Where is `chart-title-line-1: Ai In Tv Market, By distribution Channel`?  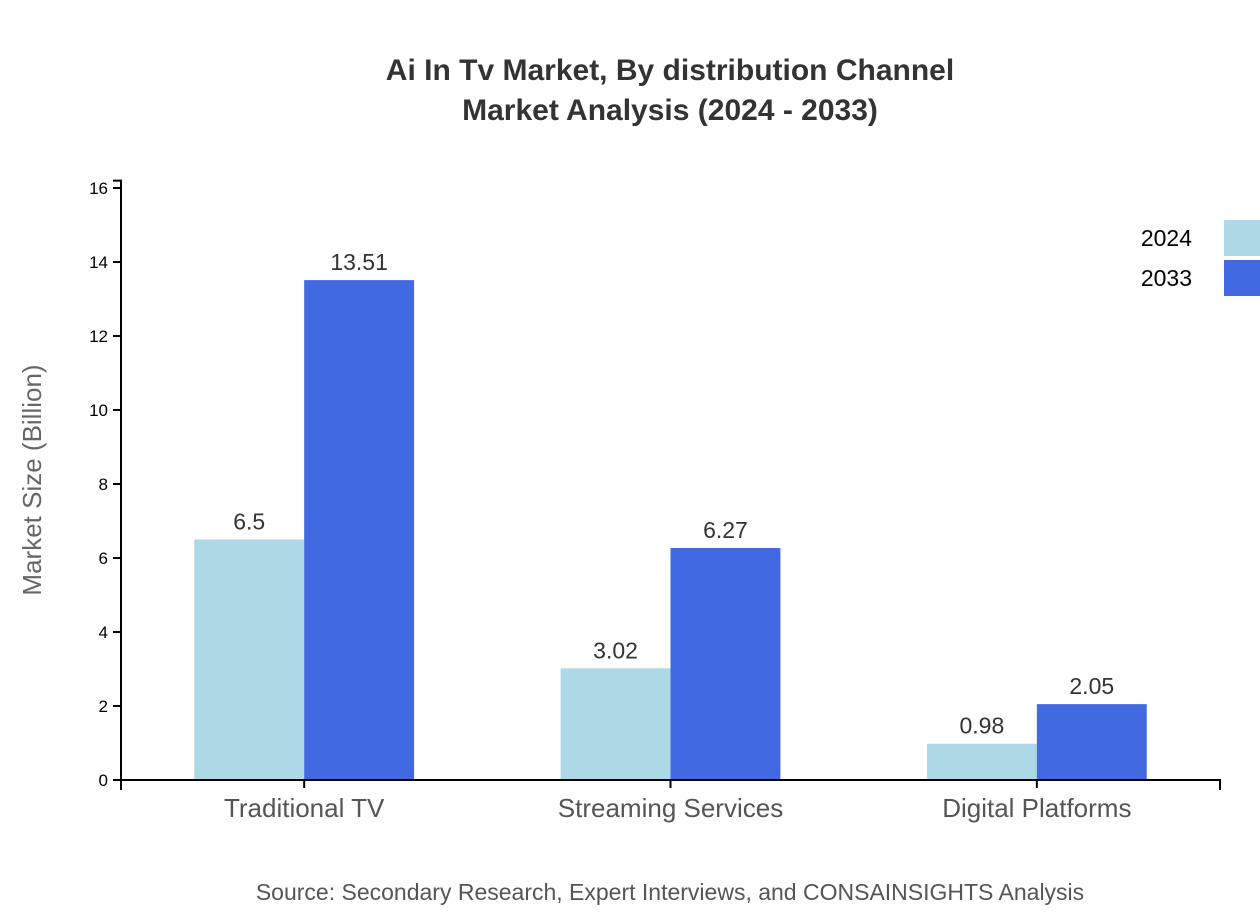
chart-title-line-1: Ai In Tv Market, By distribution Channel is located at coordinates (670, 70).